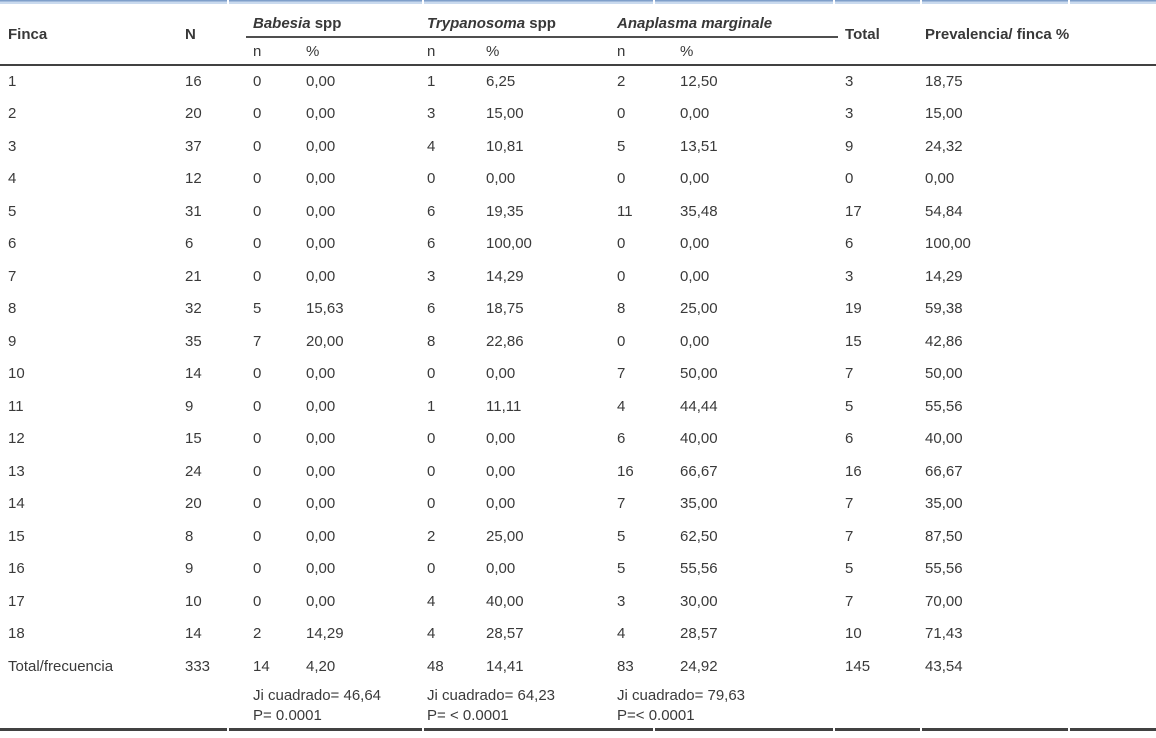 The image size is (1156, 738). Describe the element at coordinates (193, 601) in the screenshot. I see `cell-n: 10` at that location.